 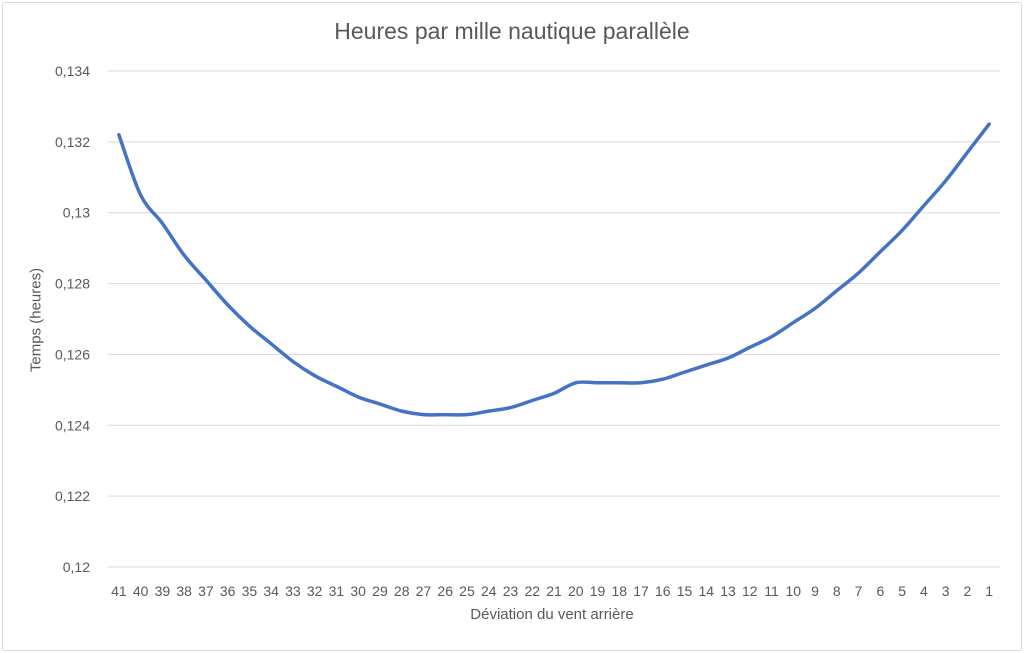 I want to click on x-tick-label: 12, so click(x=750, y=591).